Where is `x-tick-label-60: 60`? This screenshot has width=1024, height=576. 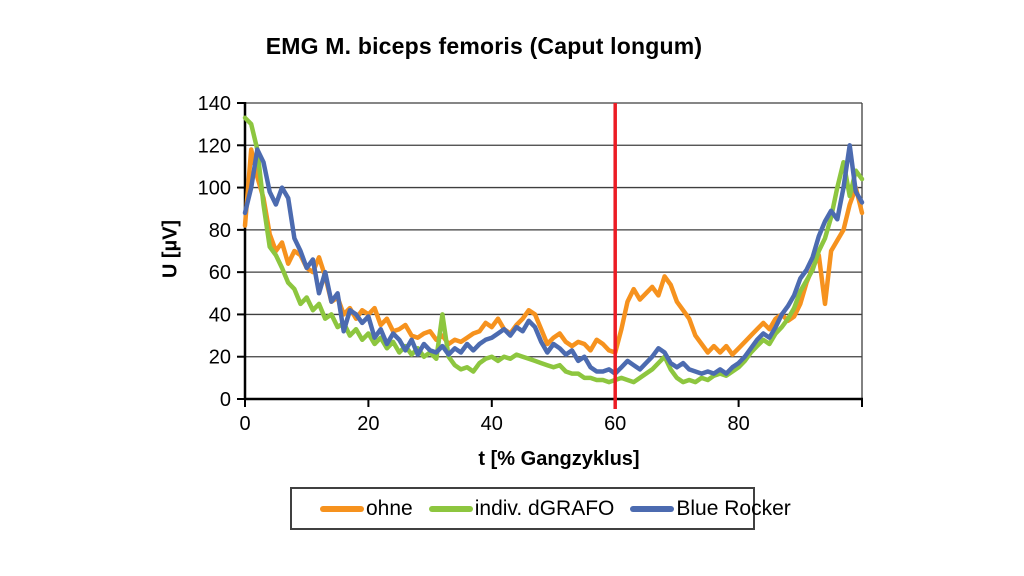
x-tick-label-60: 60 is located at coordinates (615, 424).